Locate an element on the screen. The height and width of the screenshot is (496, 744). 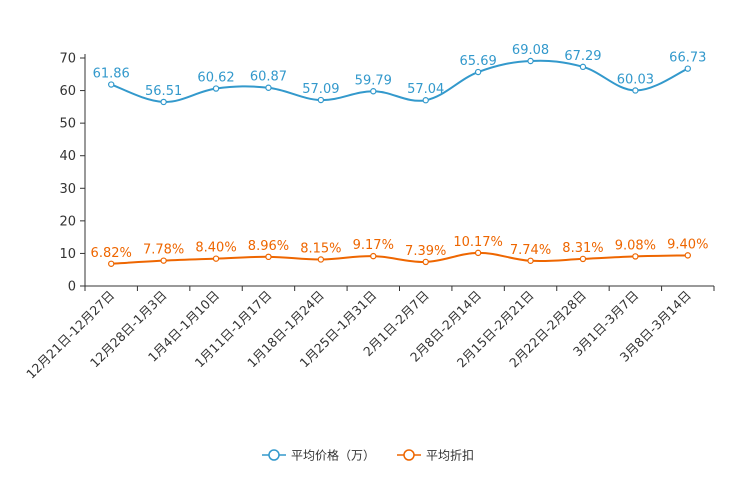
data-label: 9.08% is located at coordinates (635, 245).